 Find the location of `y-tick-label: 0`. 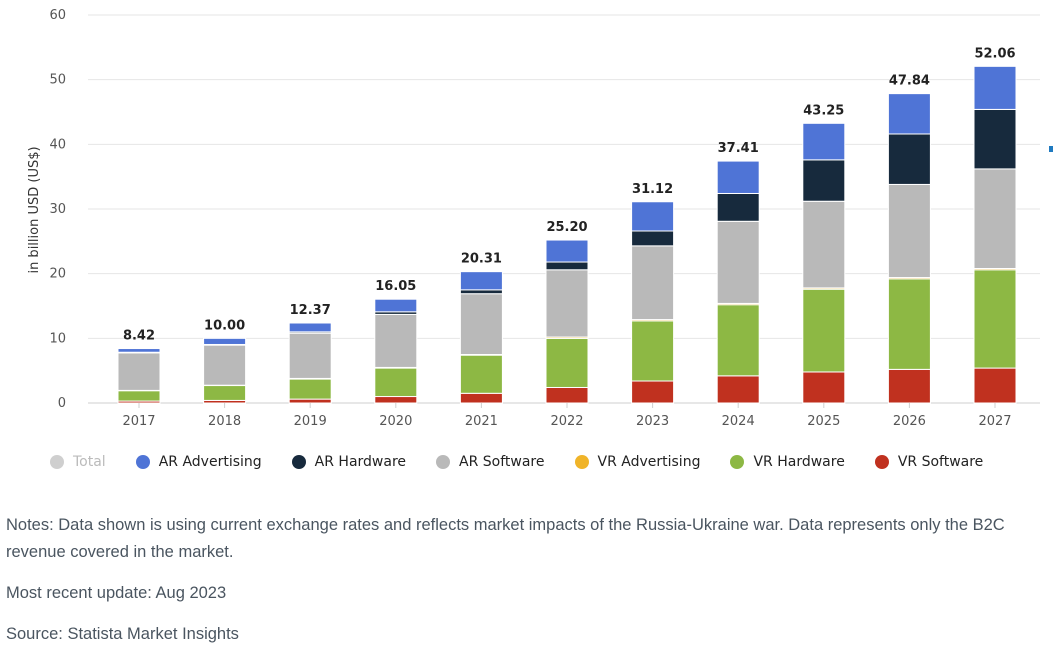

y-tick-label: 0 is located at coordinates (62, 403).